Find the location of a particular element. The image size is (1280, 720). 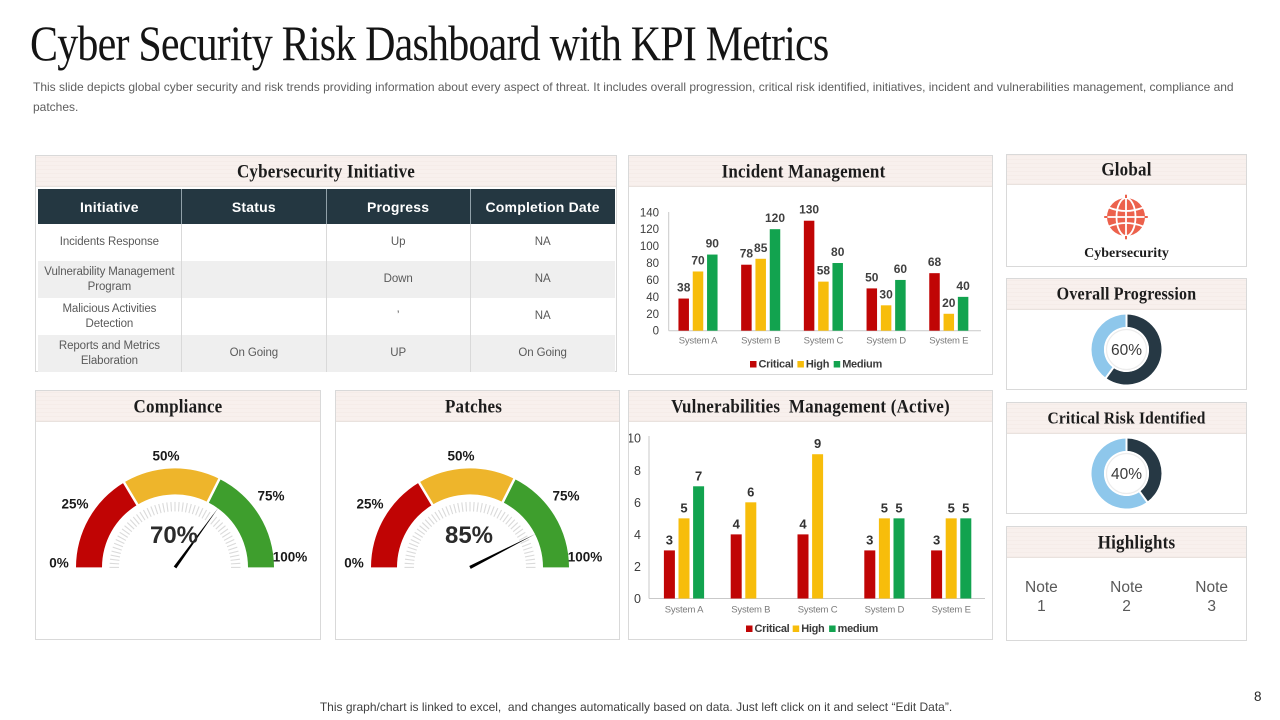

svg-text: 90 is located at coordinates (713, 244).